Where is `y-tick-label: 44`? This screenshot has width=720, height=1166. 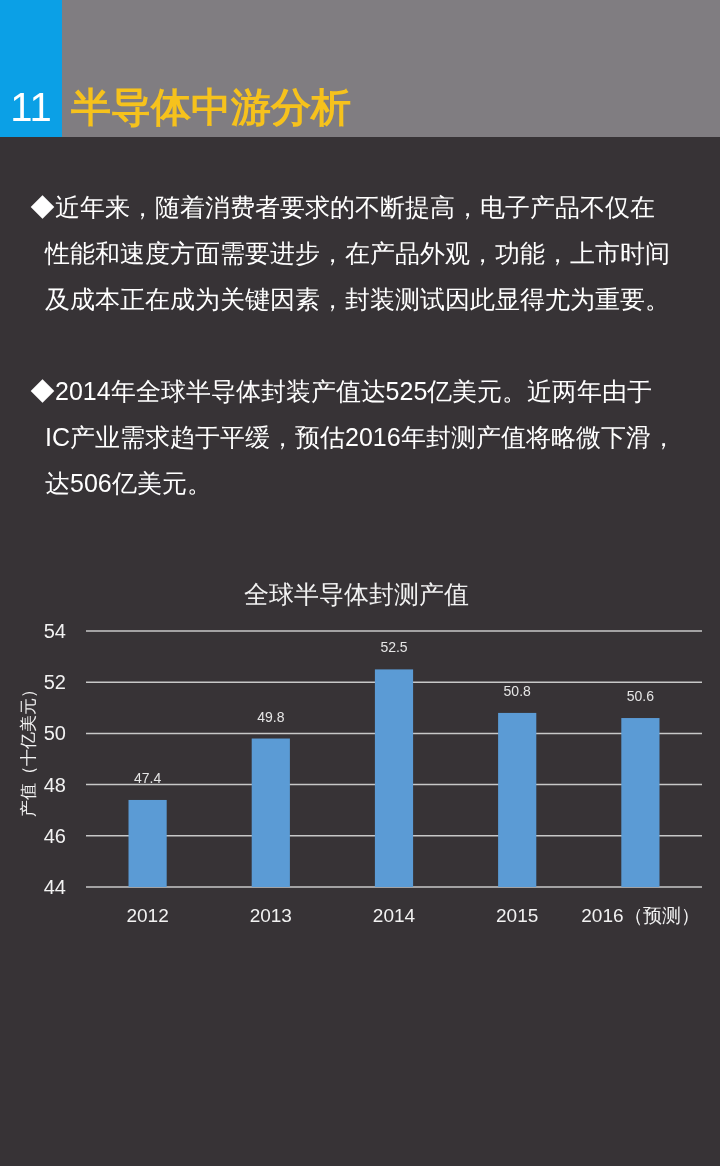
y-tick-label: 44 is located at coordinates (54, 887).